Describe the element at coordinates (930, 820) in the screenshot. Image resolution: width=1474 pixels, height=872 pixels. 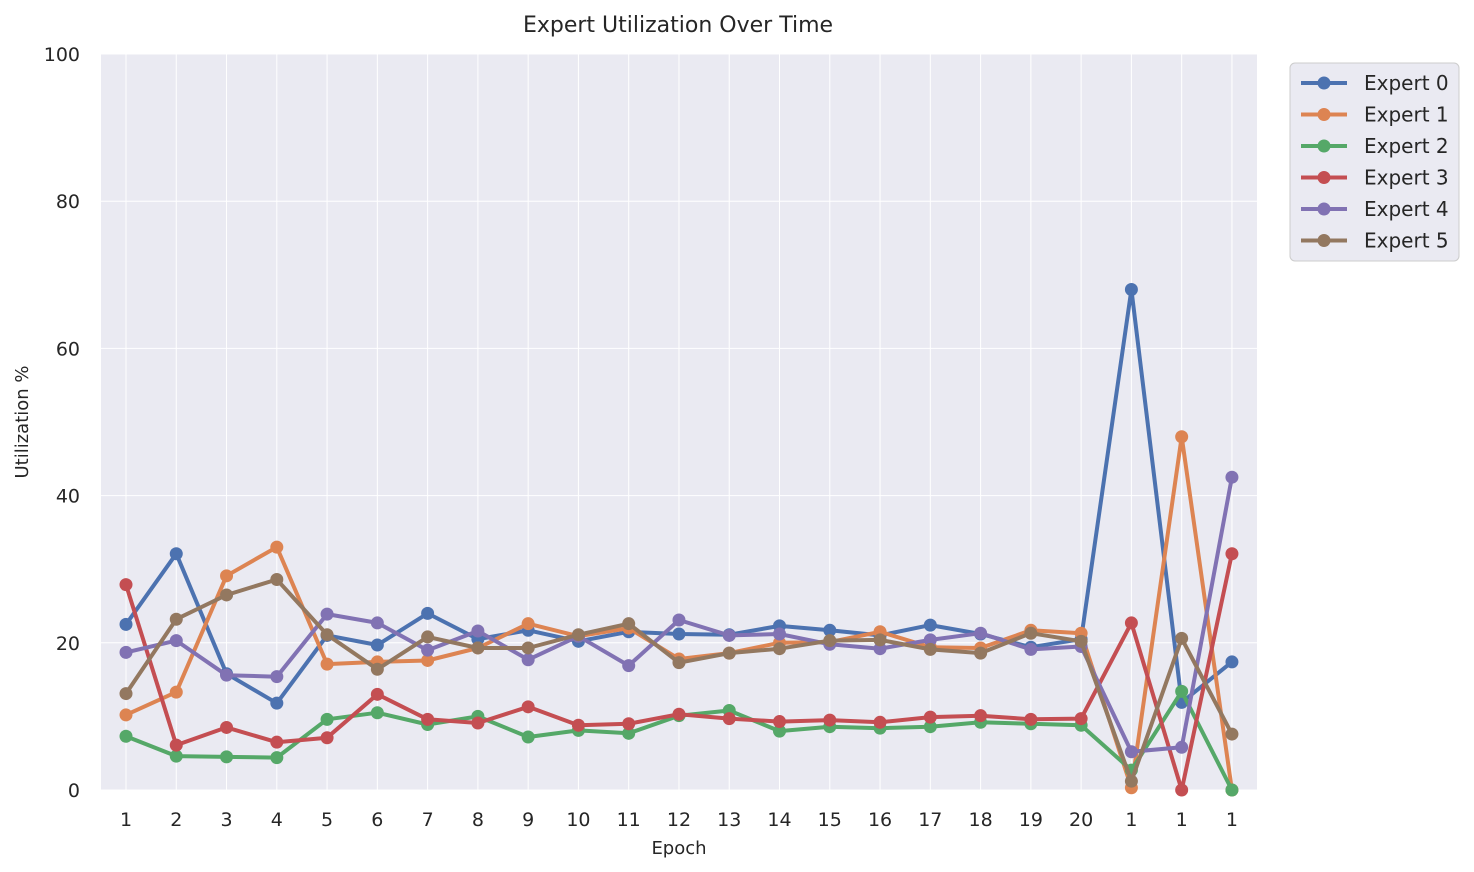
I see `x-tick-label: 17` at that location.